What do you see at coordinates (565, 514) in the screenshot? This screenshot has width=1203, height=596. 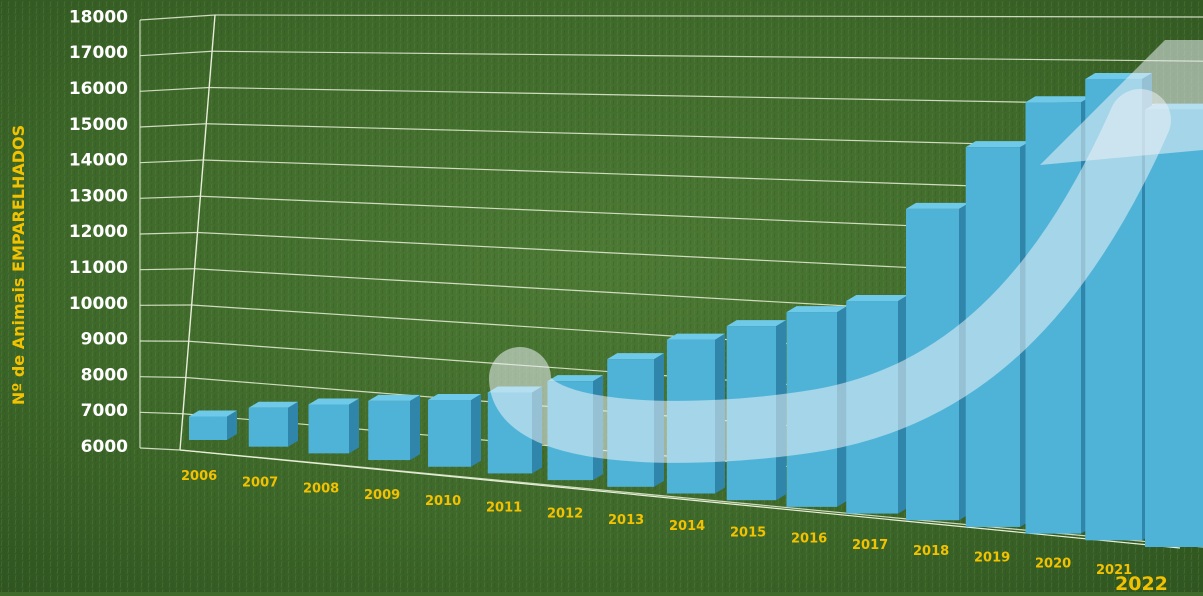 I see `x-tick-label: 2012` at bounding box center [565, 514].